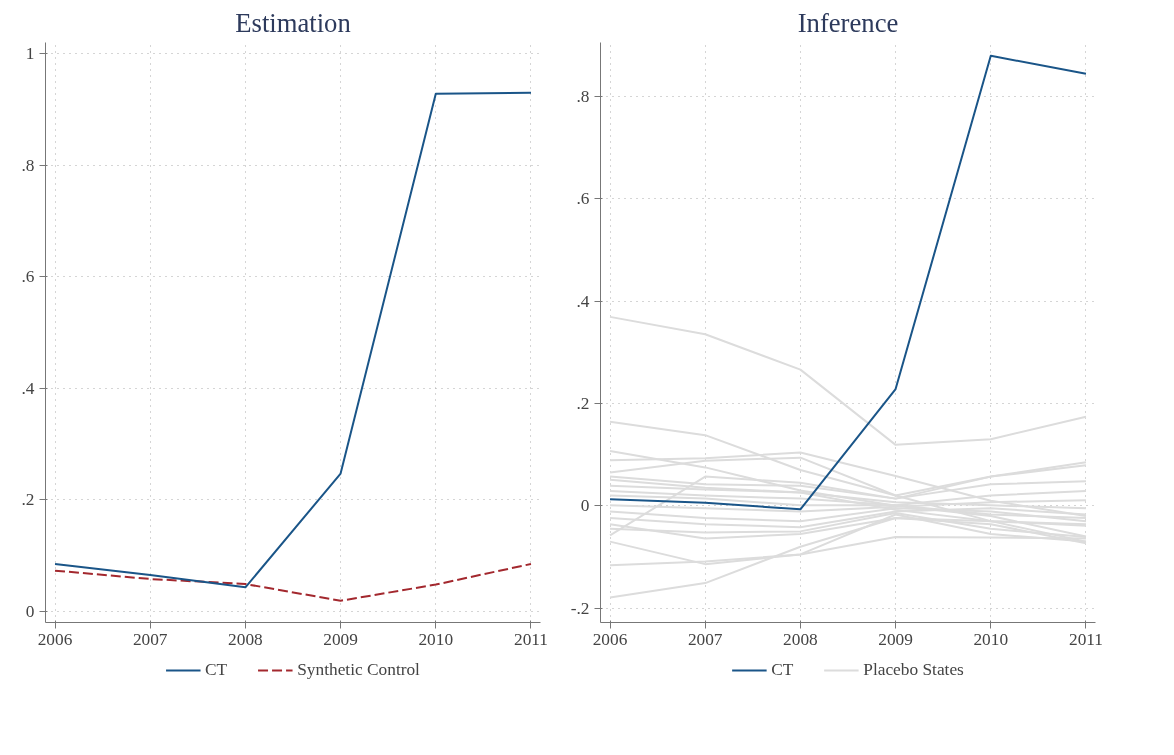  I want to click on legend-label: Synthetic Control, so click(358, 669).